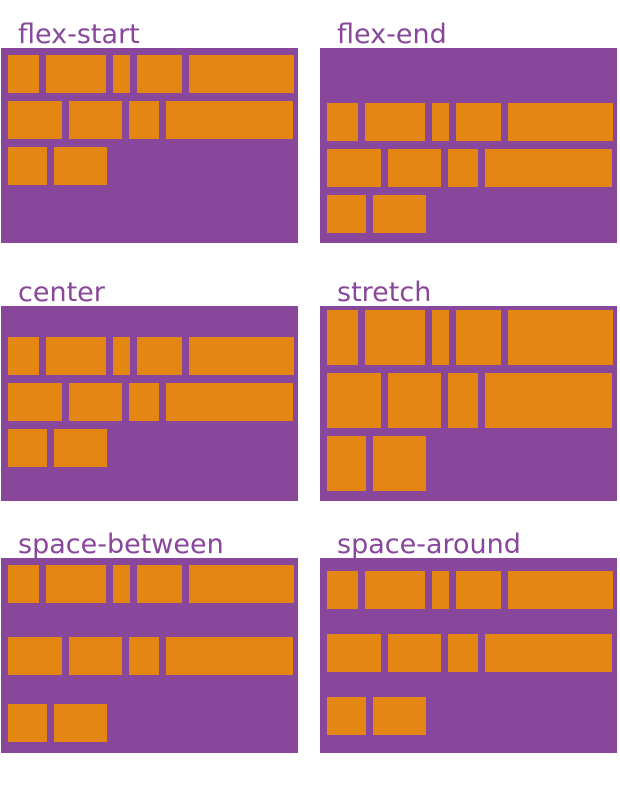 The height and width of the screenshot is (786, 620). I want to click on panel-label-stretch: stretch, so click(384, 292).